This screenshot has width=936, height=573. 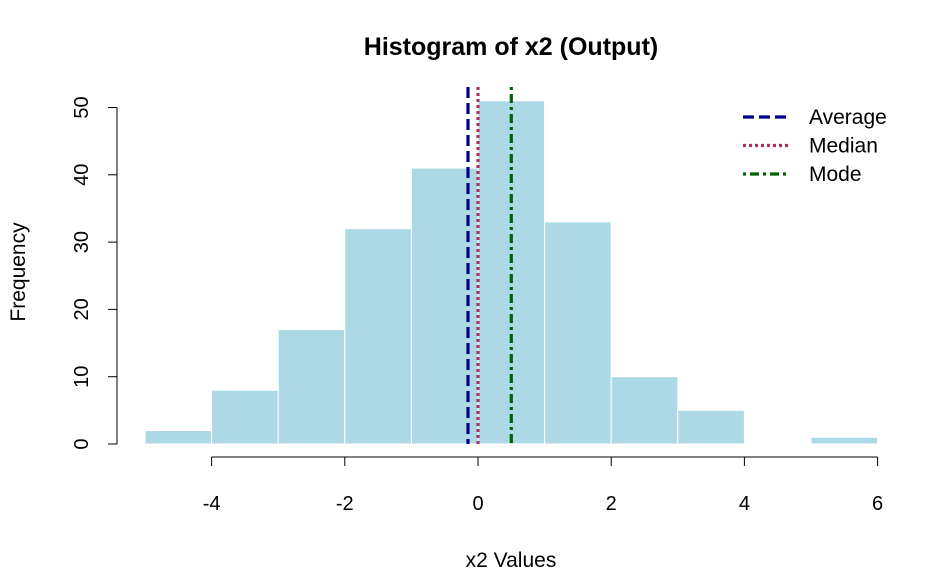 What do you see at coordinates (611, 504) in the screenshot?
I see `x-tick-label: 2` at bounding box center [611, 504].